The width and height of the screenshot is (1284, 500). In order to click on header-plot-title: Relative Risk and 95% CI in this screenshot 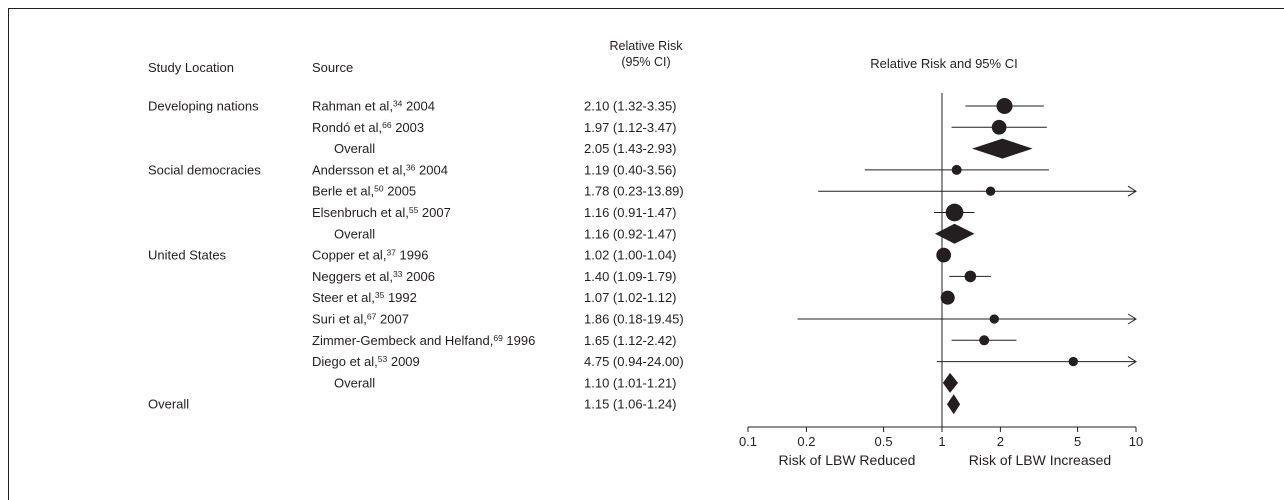, I will do `click(943, 63)`.